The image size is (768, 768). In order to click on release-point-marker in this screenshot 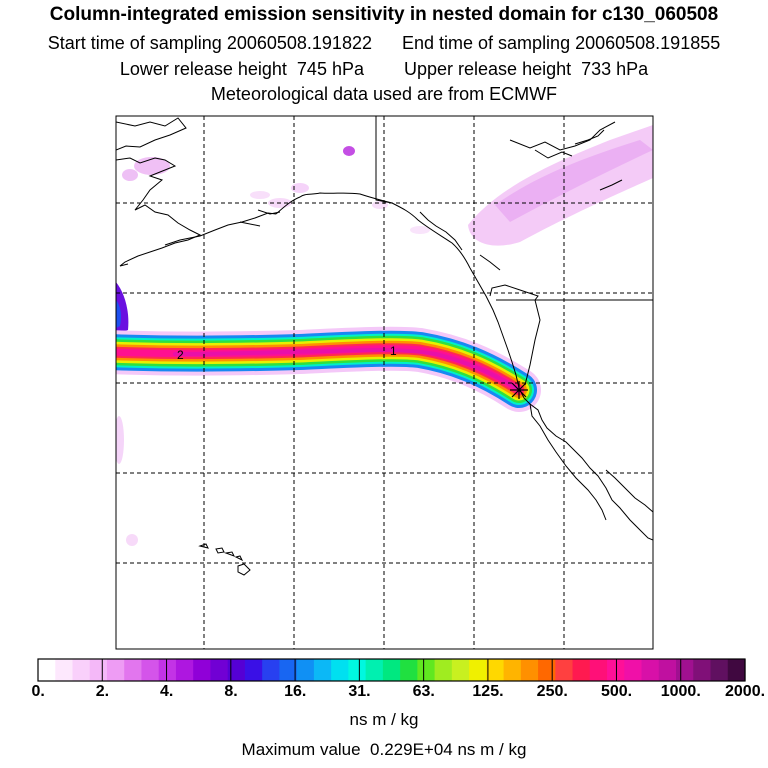, I will do `click(519, 390)`.